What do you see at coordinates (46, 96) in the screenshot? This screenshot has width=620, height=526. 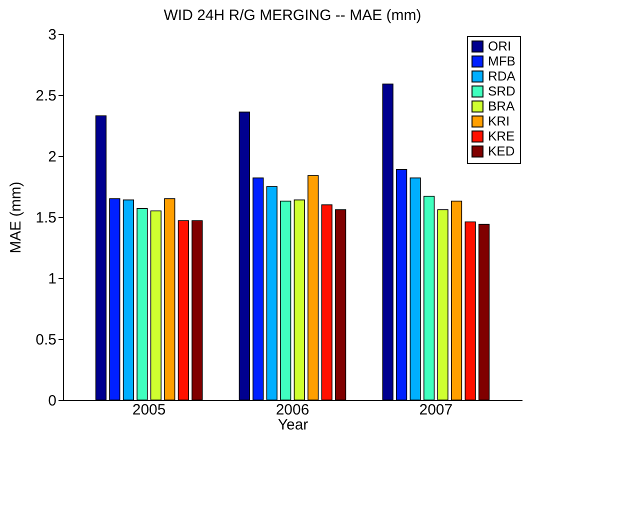 I see `y-tick-label: 2.5` at bounding box center [46, 96].